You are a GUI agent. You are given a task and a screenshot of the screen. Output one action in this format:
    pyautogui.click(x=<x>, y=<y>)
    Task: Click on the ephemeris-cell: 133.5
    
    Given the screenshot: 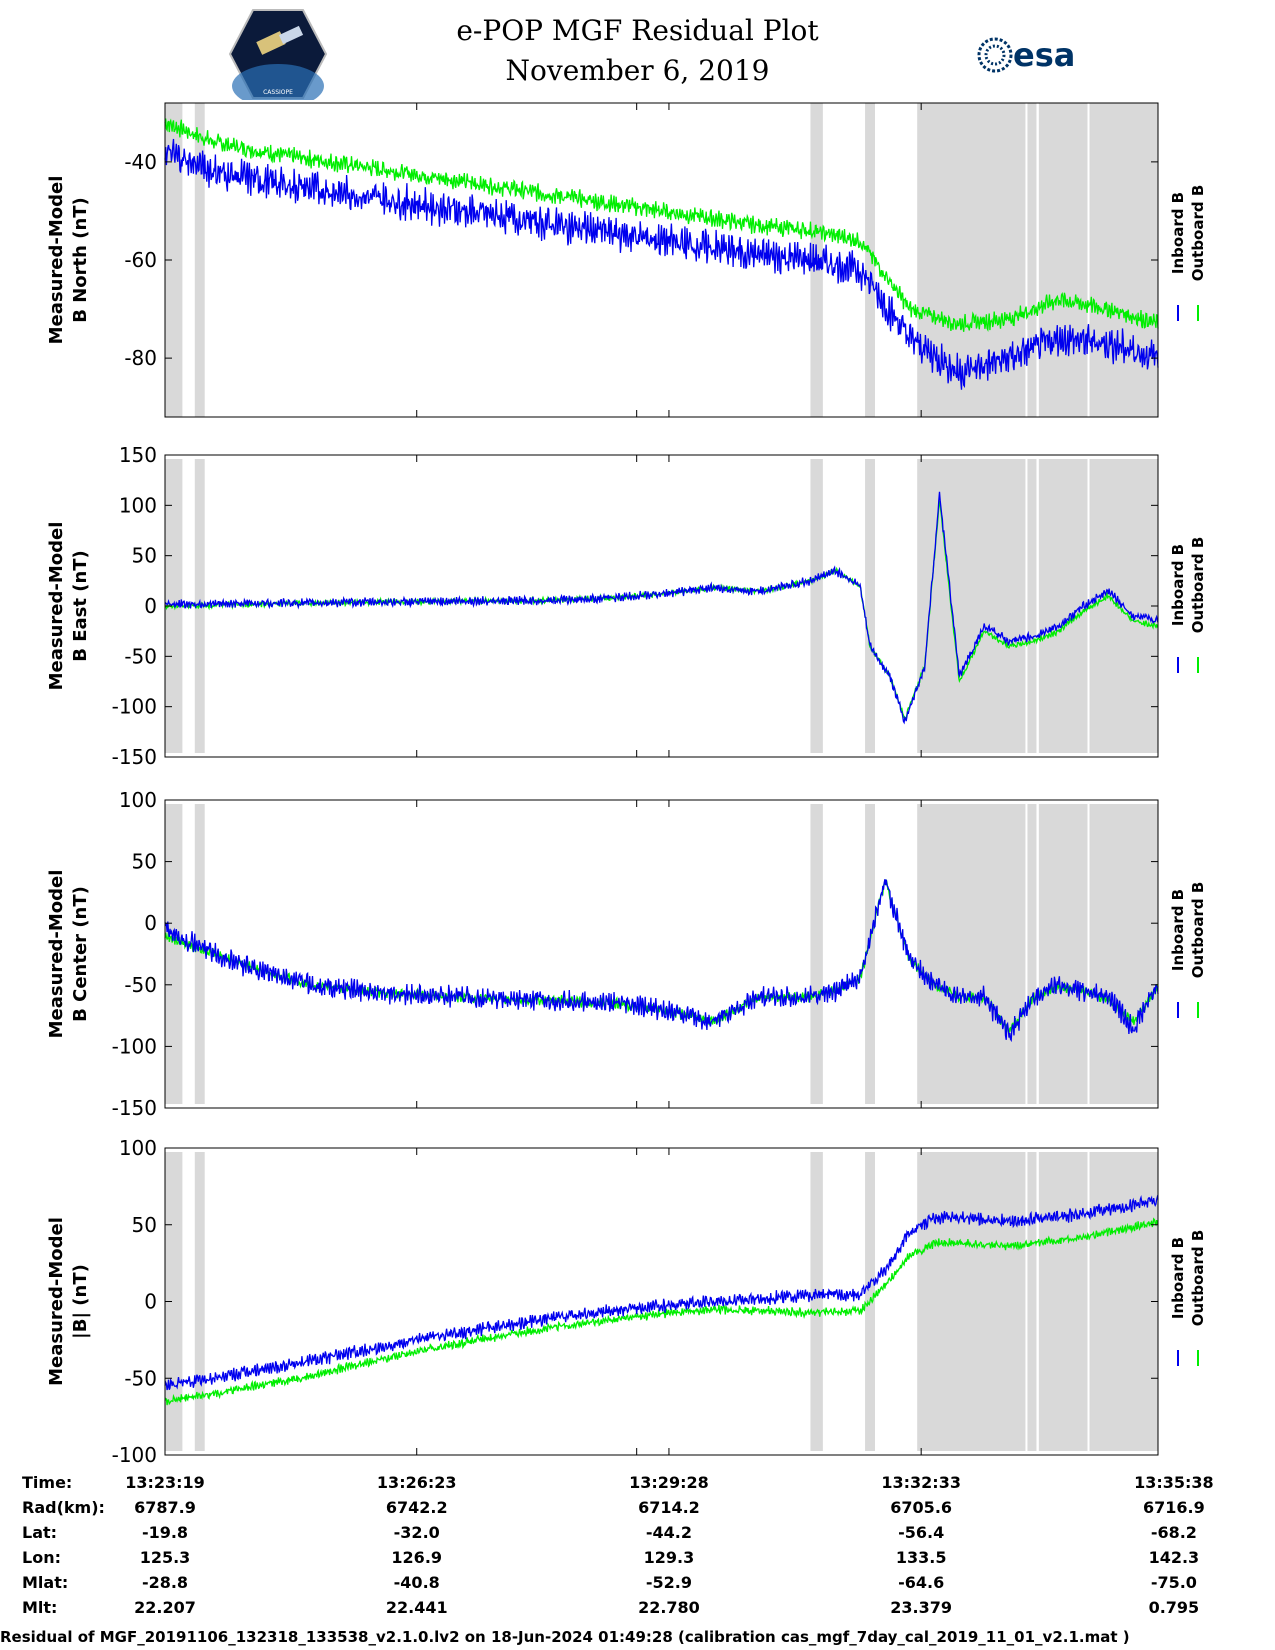 What is the action you would take?
    pyautogui.click(x=921, y=1557)
    